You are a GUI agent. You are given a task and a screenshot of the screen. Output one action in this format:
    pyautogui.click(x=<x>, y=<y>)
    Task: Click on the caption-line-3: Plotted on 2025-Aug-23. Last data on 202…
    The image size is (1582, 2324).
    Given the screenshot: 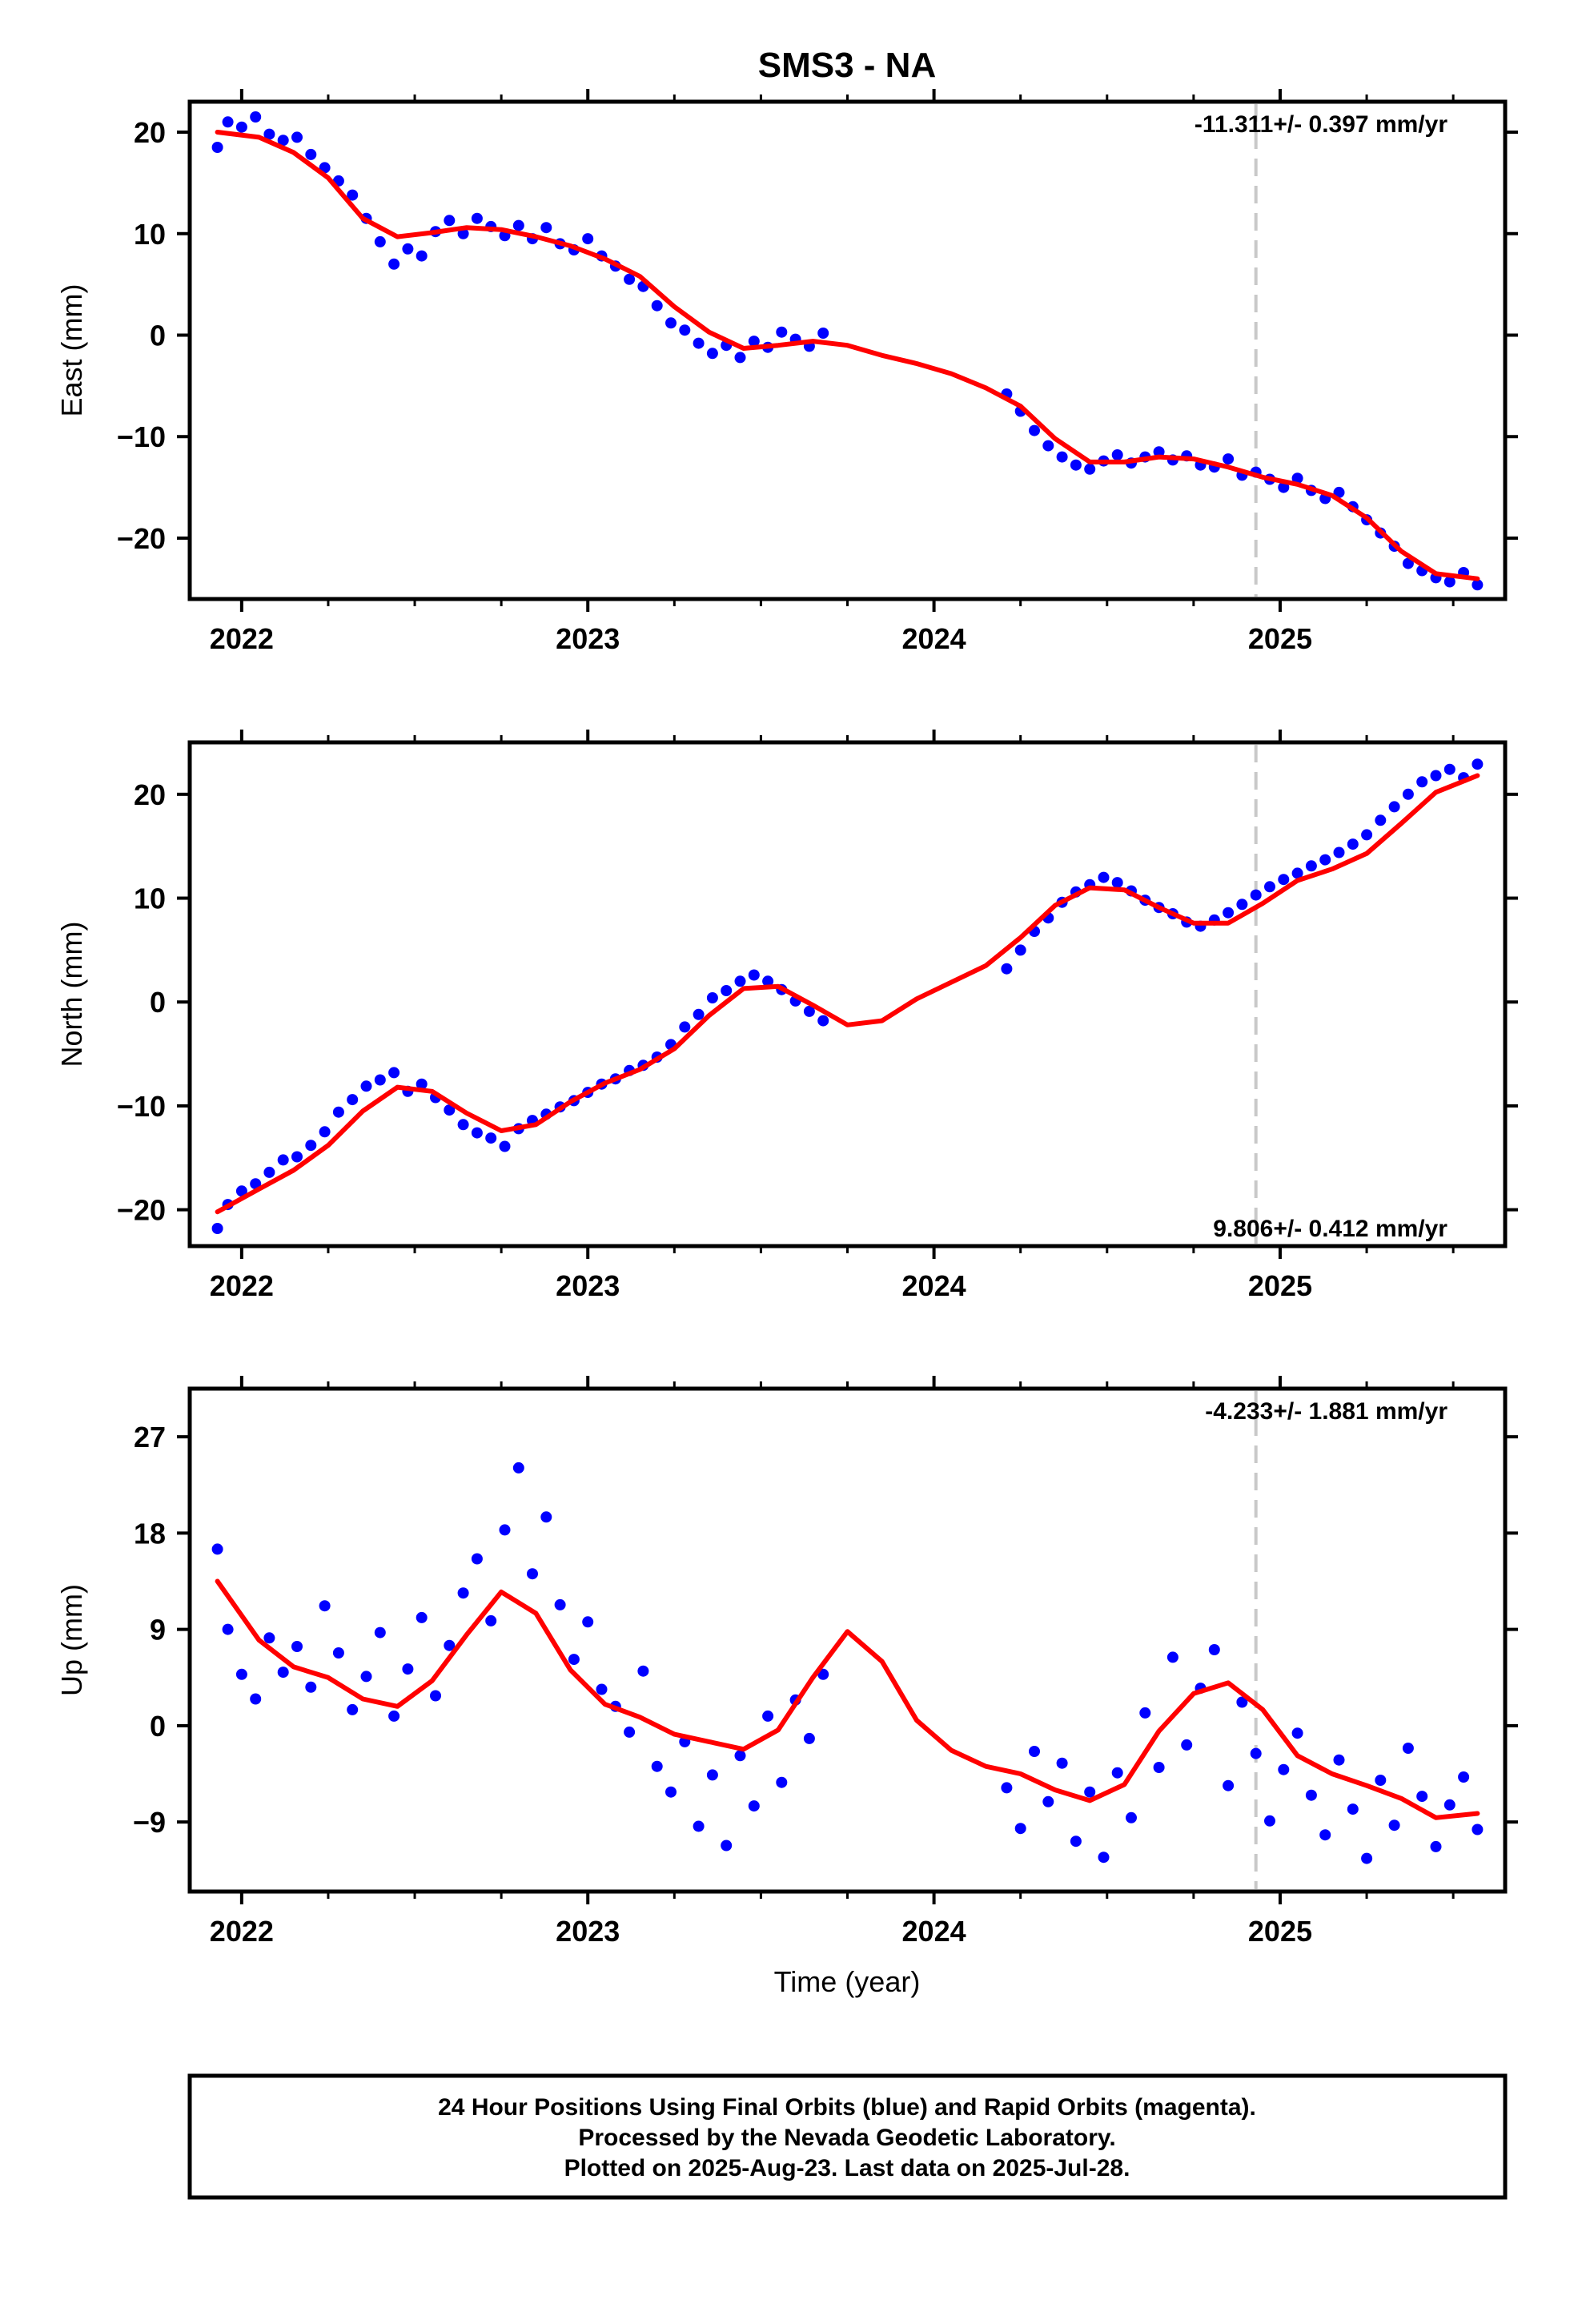 What is the action you would take?
    pyautogui.click(x=847, y=2168)
    